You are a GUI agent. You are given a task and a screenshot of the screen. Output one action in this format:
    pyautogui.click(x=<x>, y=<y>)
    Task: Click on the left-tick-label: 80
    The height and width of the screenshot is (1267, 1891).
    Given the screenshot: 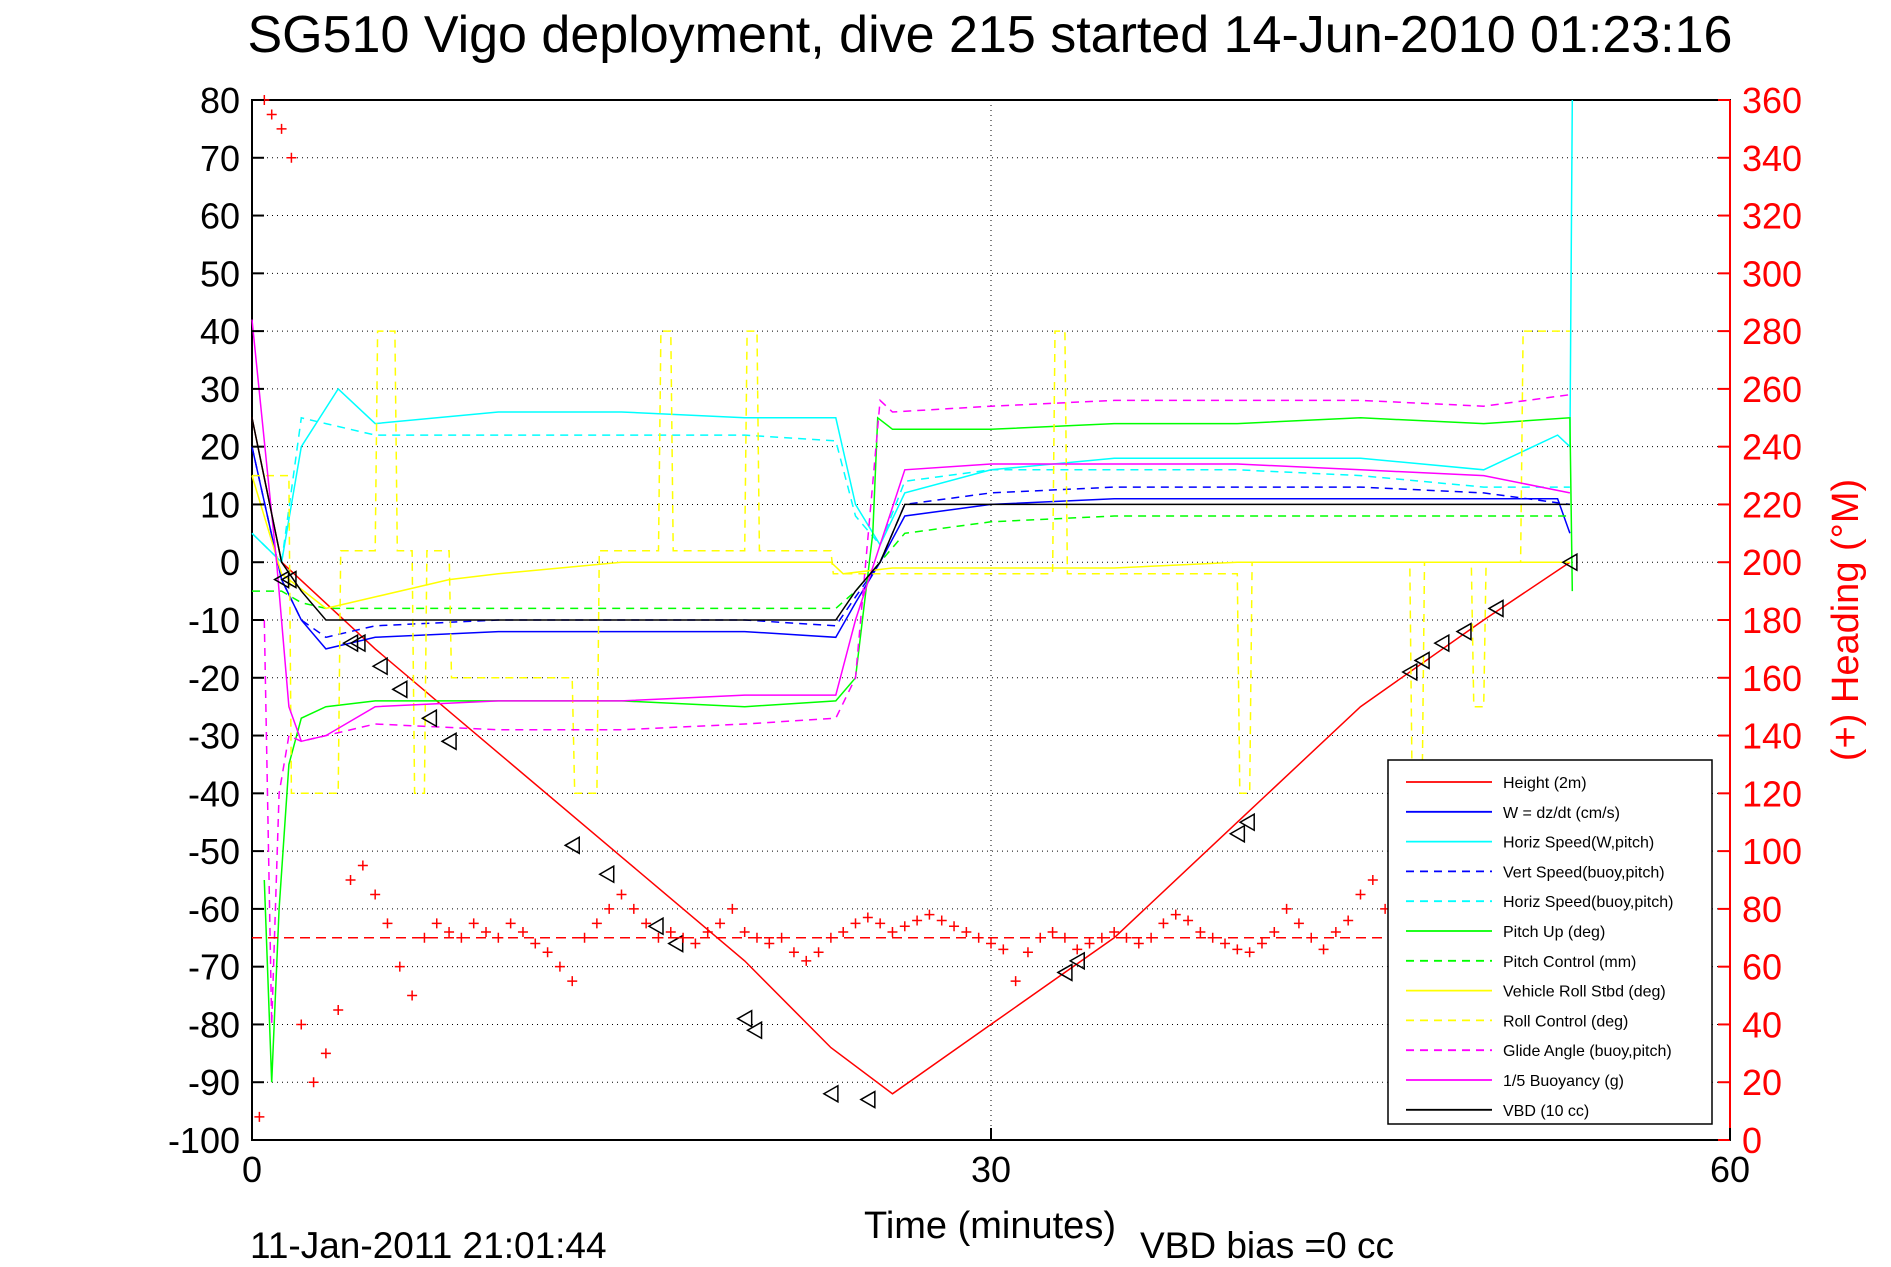 What is the action you would take?
    pyautogui.click(x=220, y=100)
    